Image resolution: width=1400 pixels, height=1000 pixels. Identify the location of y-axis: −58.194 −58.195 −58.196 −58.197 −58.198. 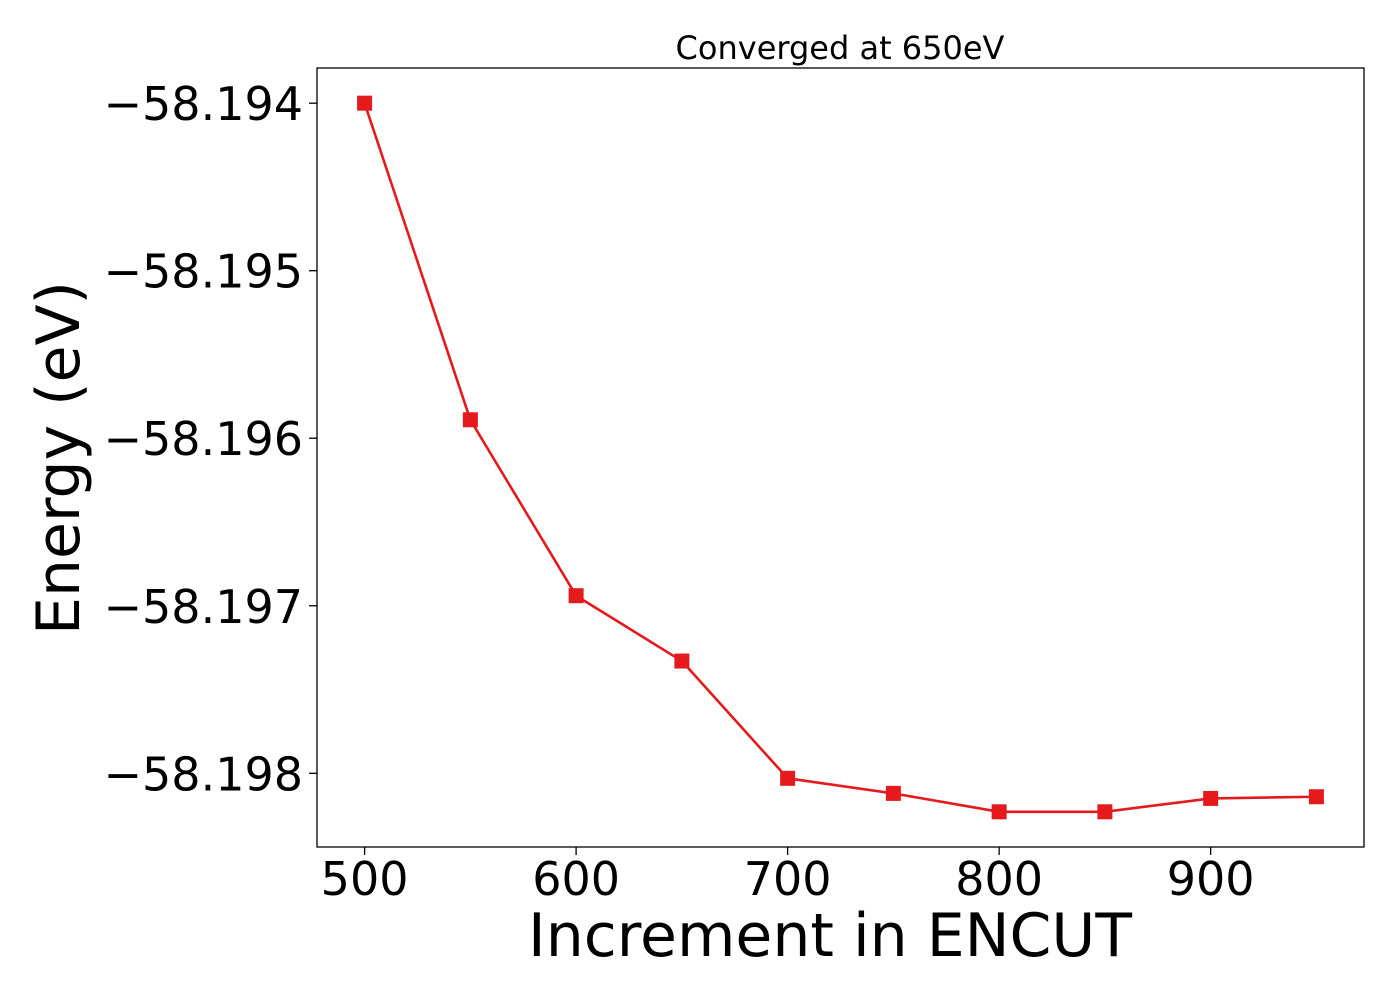
(210, 439).